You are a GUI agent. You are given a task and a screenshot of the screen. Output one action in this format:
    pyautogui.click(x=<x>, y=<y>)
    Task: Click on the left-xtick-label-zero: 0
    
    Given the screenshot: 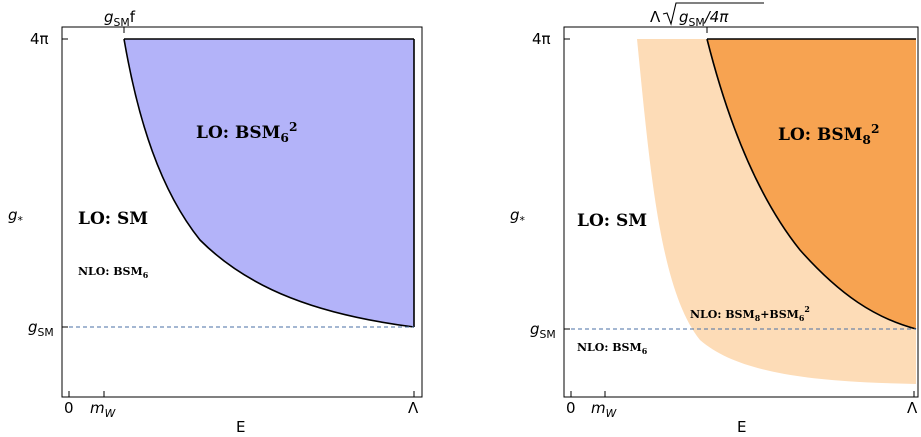 What is the action you would take?
    pyautogui.click(x=69, y=408)
    